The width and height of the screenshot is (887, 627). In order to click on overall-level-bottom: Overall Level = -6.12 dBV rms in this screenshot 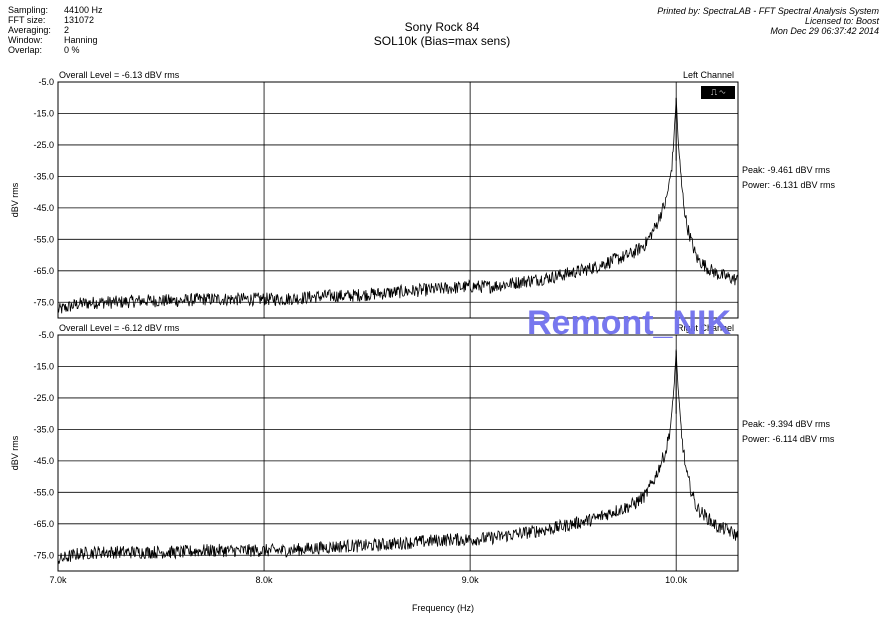, I will do `click(119, 328)`.